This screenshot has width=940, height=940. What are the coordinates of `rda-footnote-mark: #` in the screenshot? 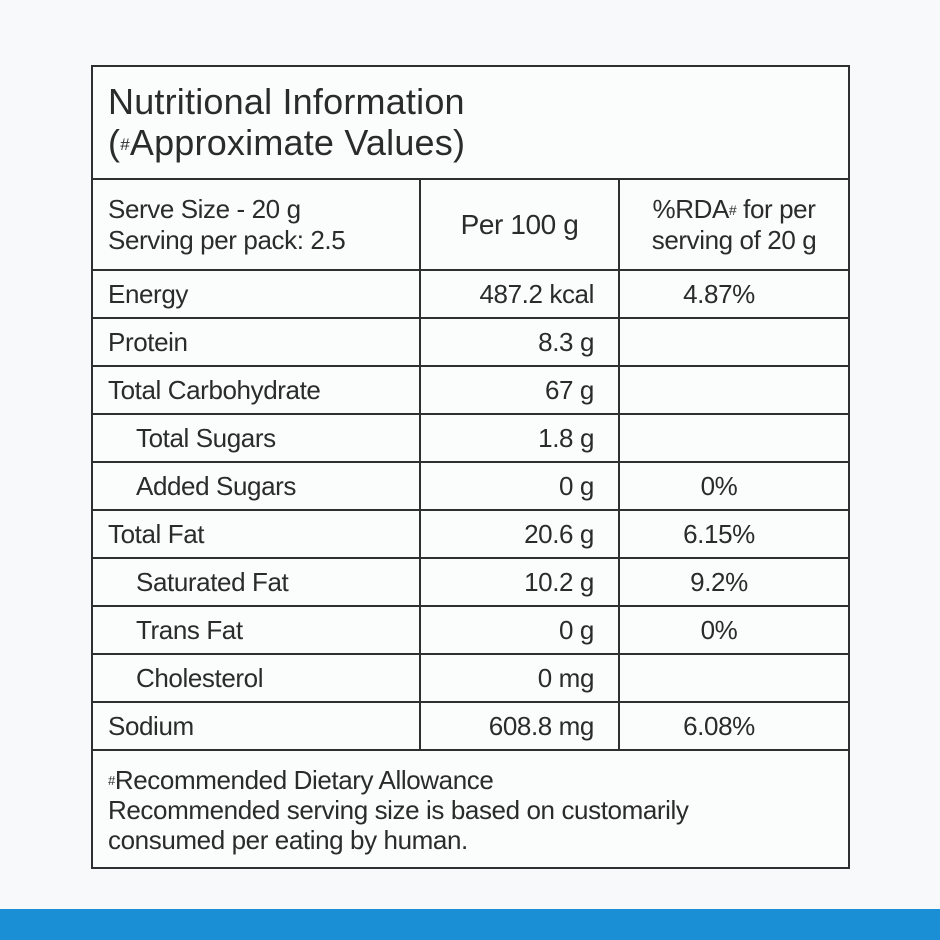 It's located at (732, 209).